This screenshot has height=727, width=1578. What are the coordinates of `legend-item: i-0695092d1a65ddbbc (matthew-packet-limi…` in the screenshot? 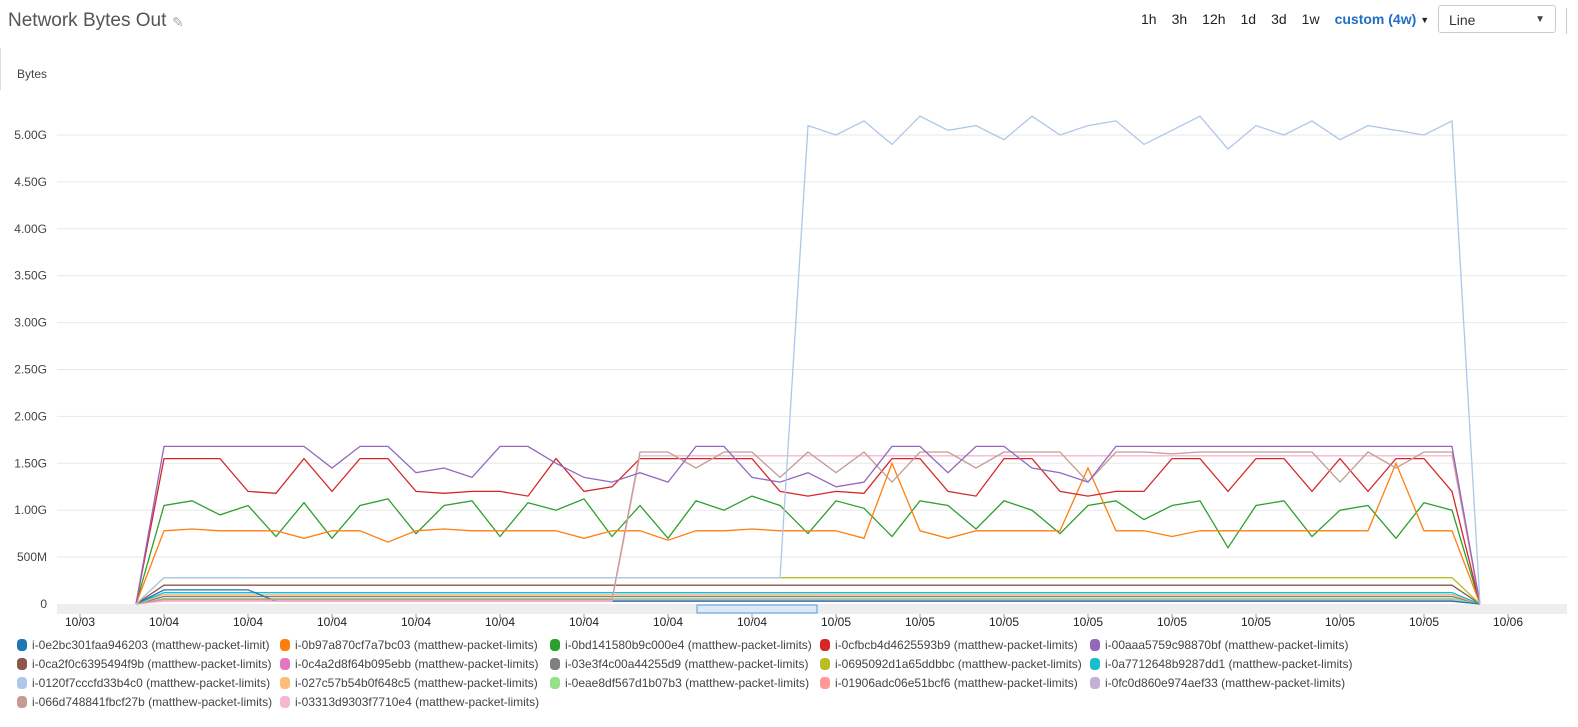 It's located at (955, 664).